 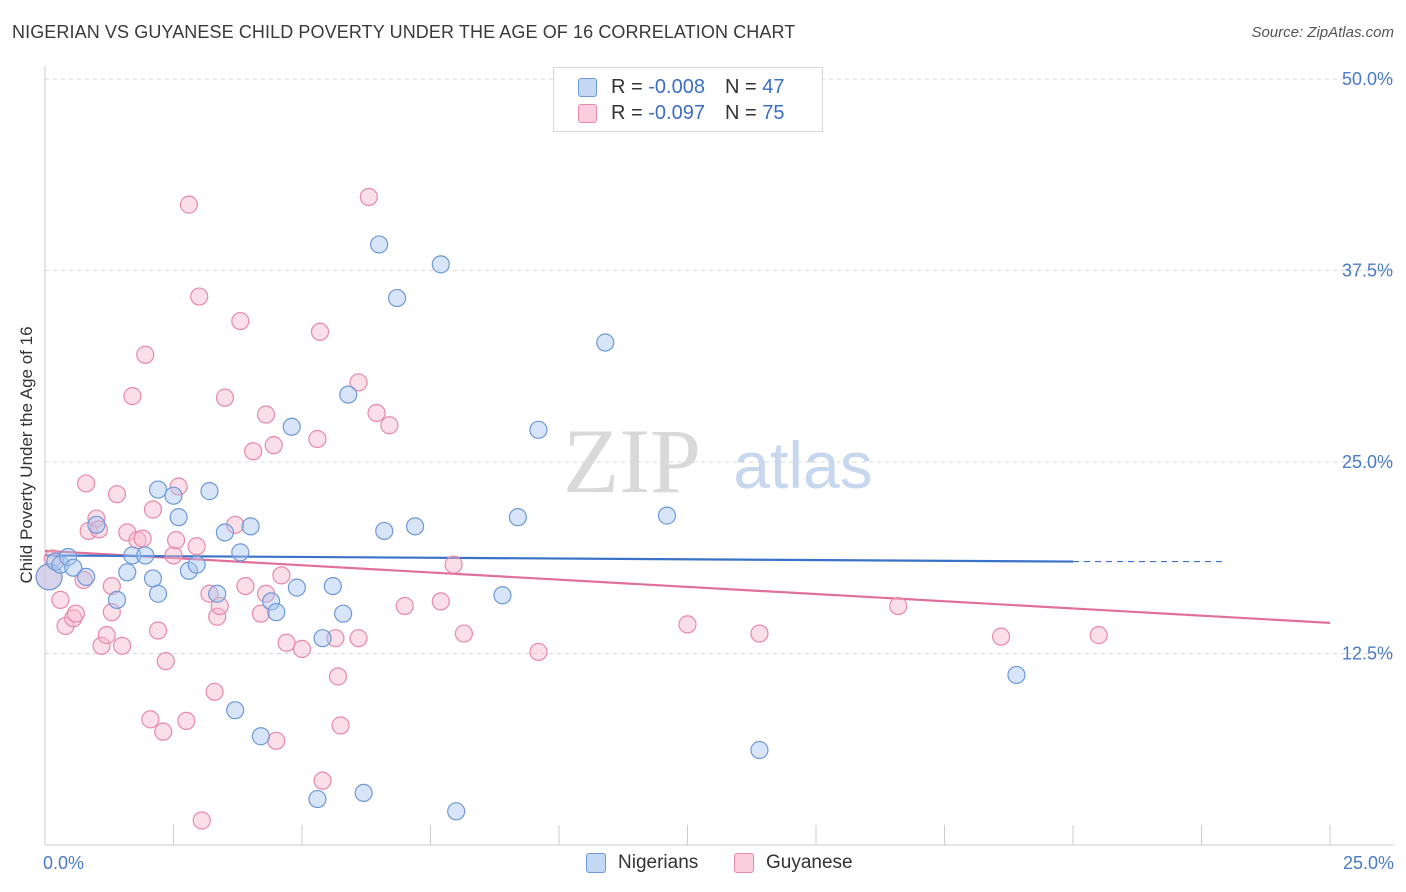 What do you see at coordinates (740, 86) in the screenshot?
I see `legend-n-label: N =` at bounding box center [740, 86].